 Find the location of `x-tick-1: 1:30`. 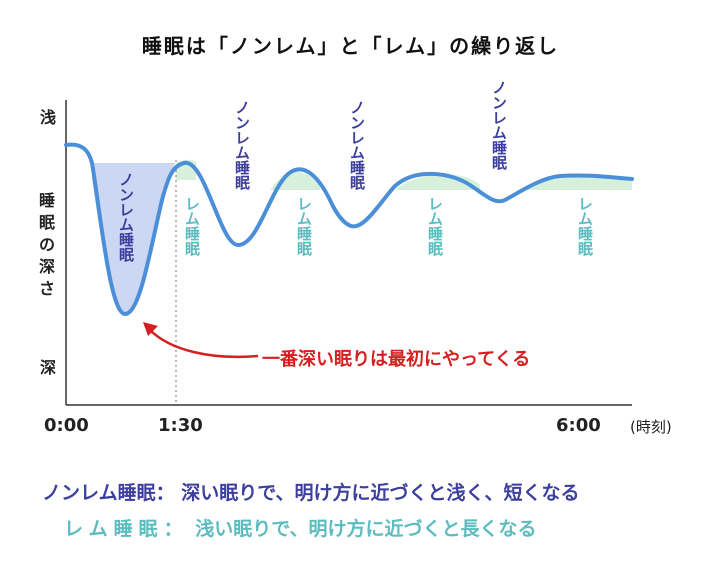

x-tick-1: 1:30 is located at coordinates (180, 425).